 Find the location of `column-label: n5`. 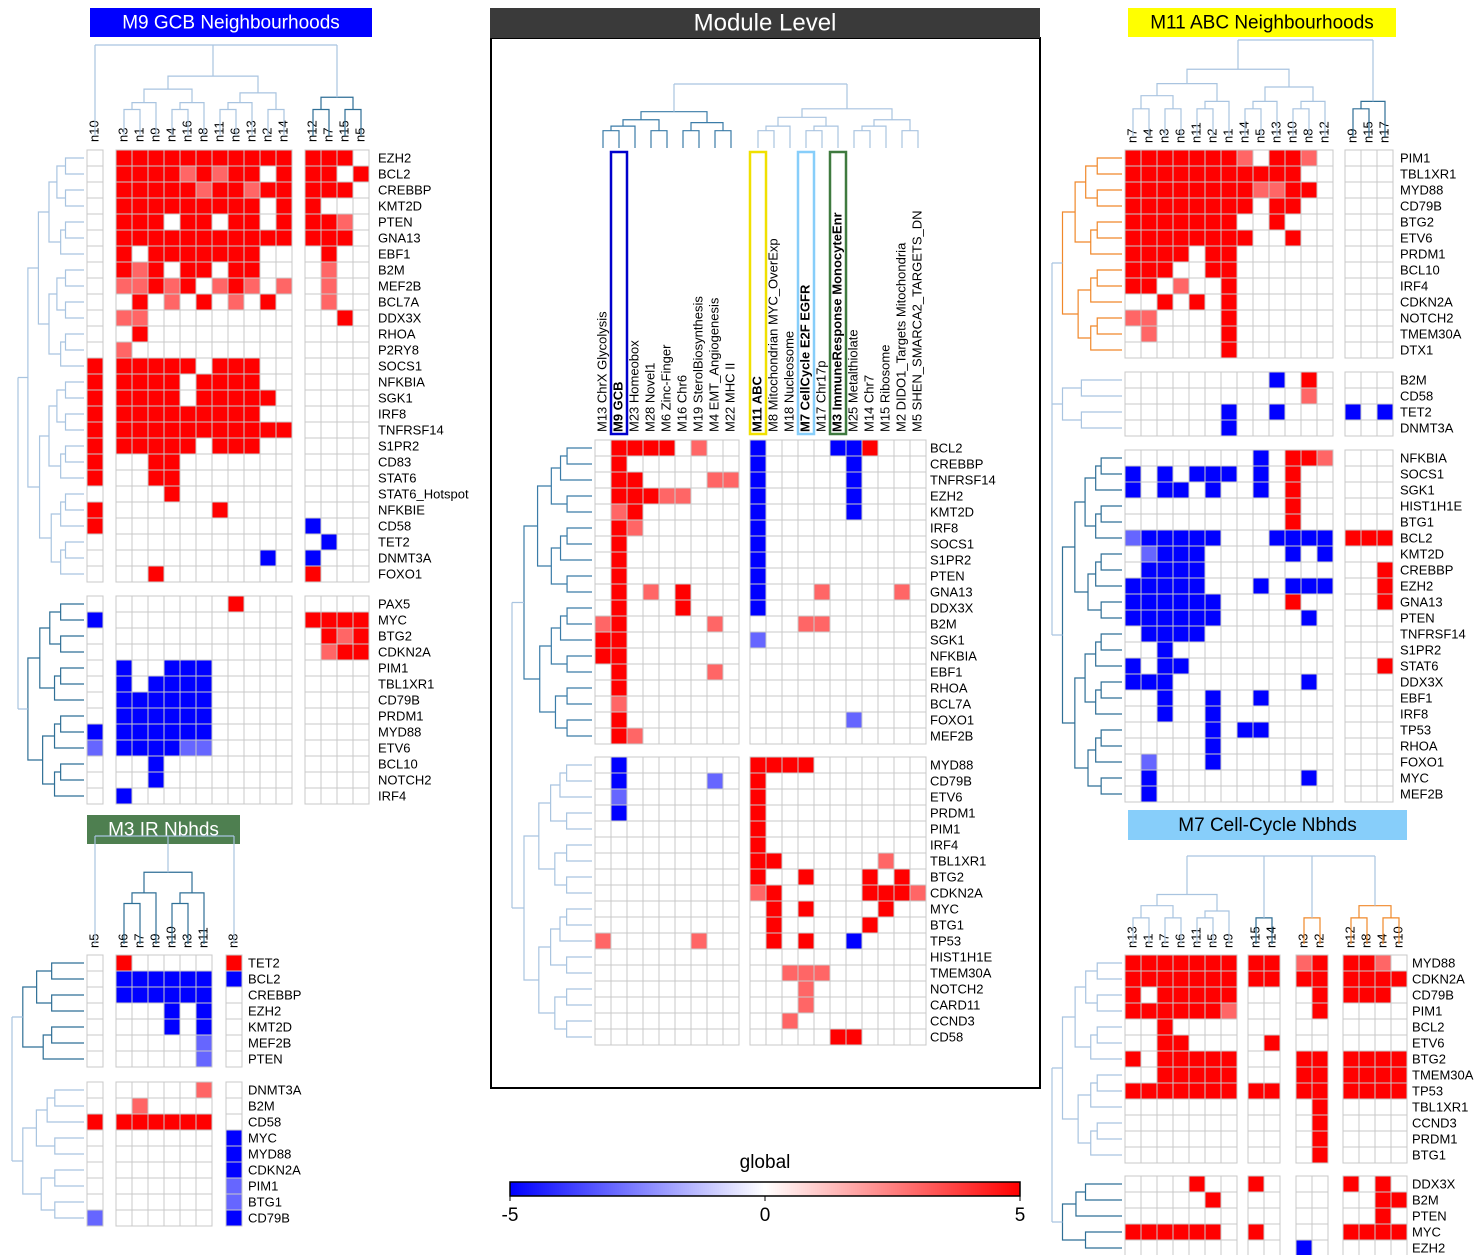

column-label: n5 is located at coordinates (1259, 136).